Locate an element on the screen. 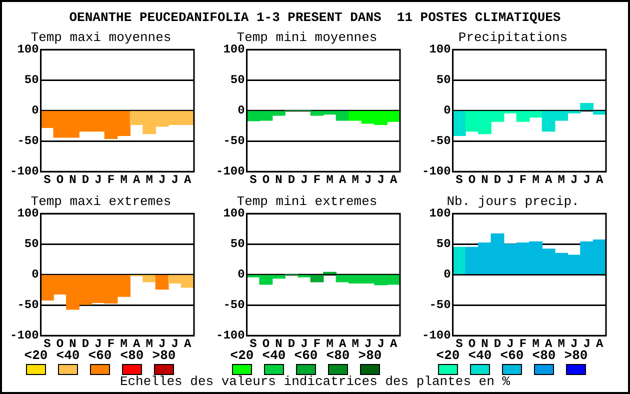 This screenshot has width=630, height=394. chart-title: Precipitations is located at coordinates (513, 38).